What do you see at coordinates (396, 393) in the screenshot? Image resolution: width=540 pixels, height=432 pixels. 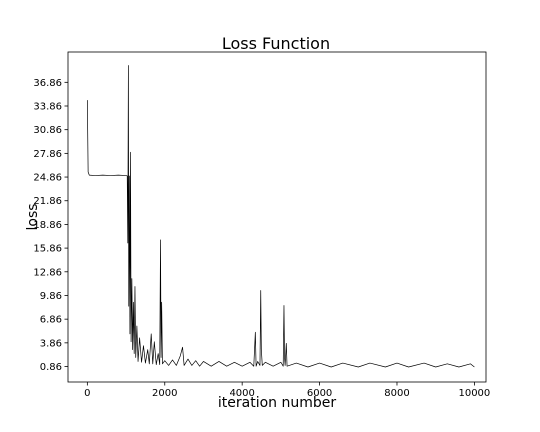 I see `x-tick-label: 8000` at bounding box center [396, 393].